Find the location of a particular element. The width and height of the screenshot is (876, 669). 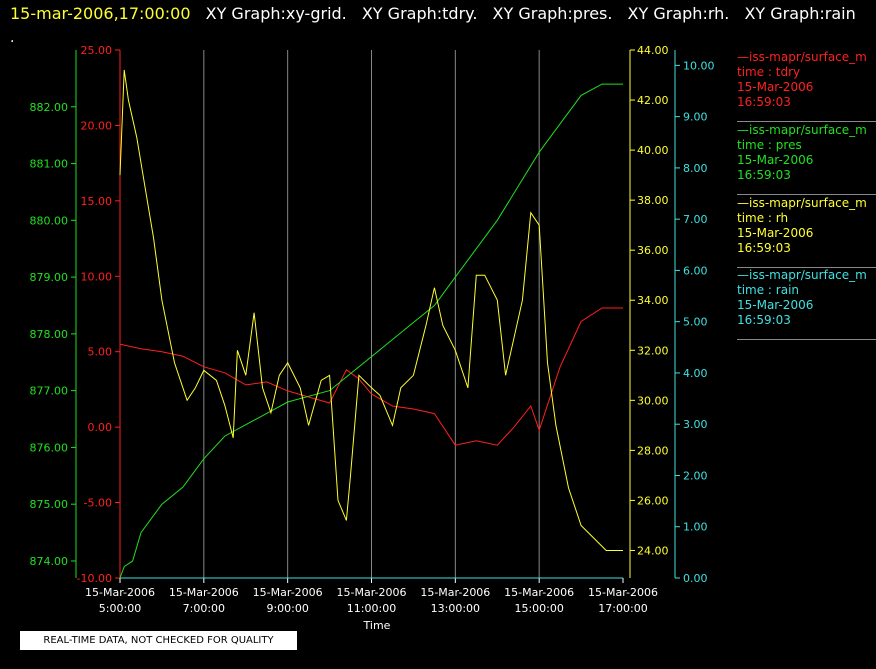

tdry-tick-label: 20.00 is located at coordinates (97, 125).